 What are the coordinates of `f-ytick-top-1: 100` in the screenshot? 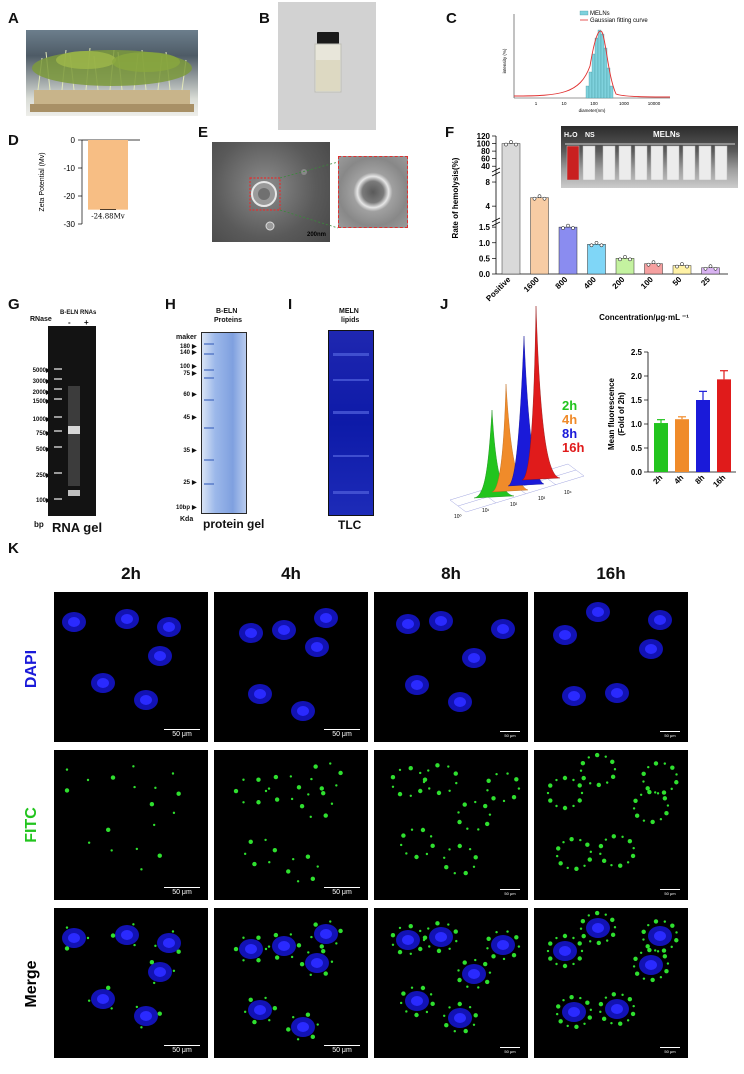 It's located at (484, 144).